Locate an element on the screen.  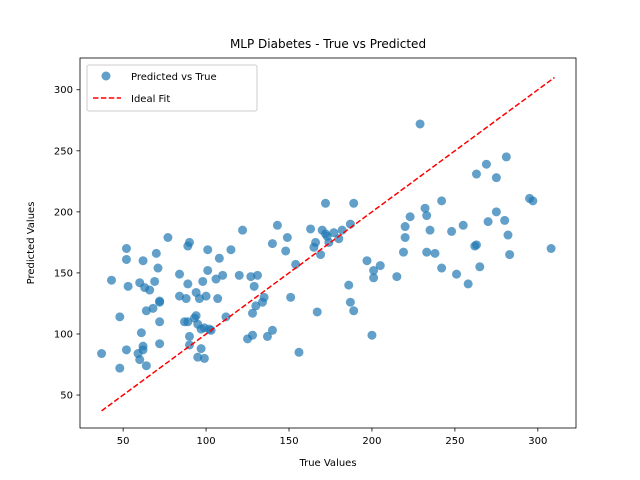
y-tick-label: 50 is located at coordinates (66, 396).